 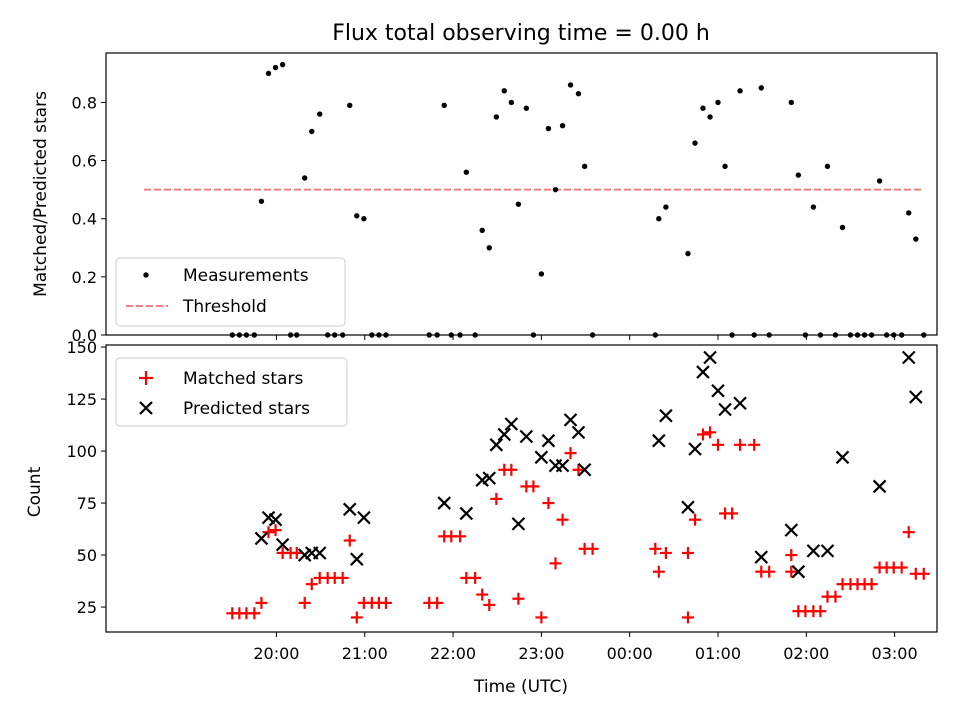 What do you see at coordinates (243, 379) in the screenshot?
I see `legend-label-matched: Matched stars` at bounding box center [243, 379].